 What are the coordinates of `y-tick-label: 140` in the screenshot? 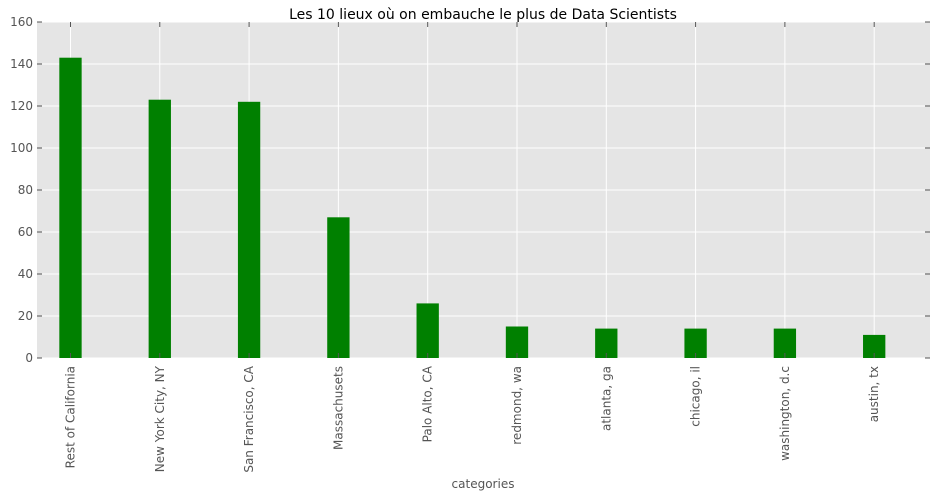 It's located at (21, 64).